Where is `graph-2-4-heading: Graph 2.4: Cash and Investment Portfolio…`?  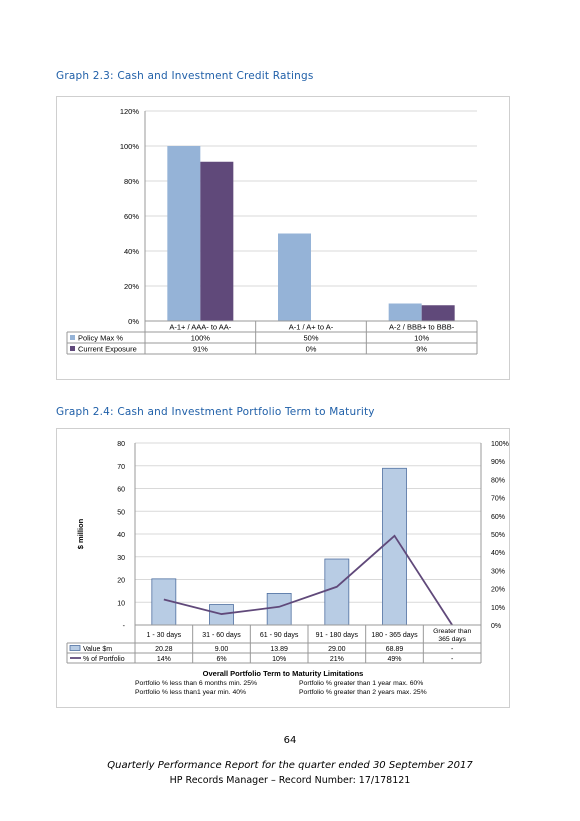
graph-2-4-heading: Graph 2.4: Cash and Investment Portfolio… is located at coordinates (215, 412).